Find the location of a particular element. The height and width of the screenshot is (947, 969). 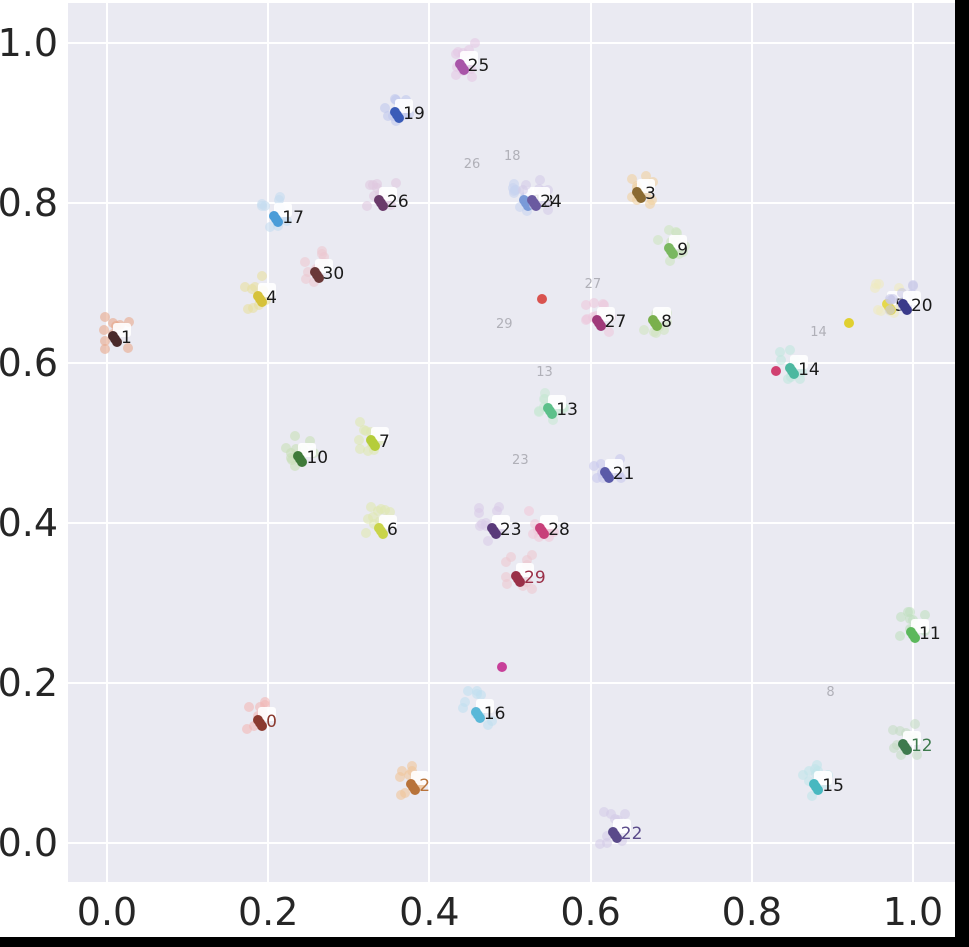

cluster-label: 6 is located at coordinates (392, 530).